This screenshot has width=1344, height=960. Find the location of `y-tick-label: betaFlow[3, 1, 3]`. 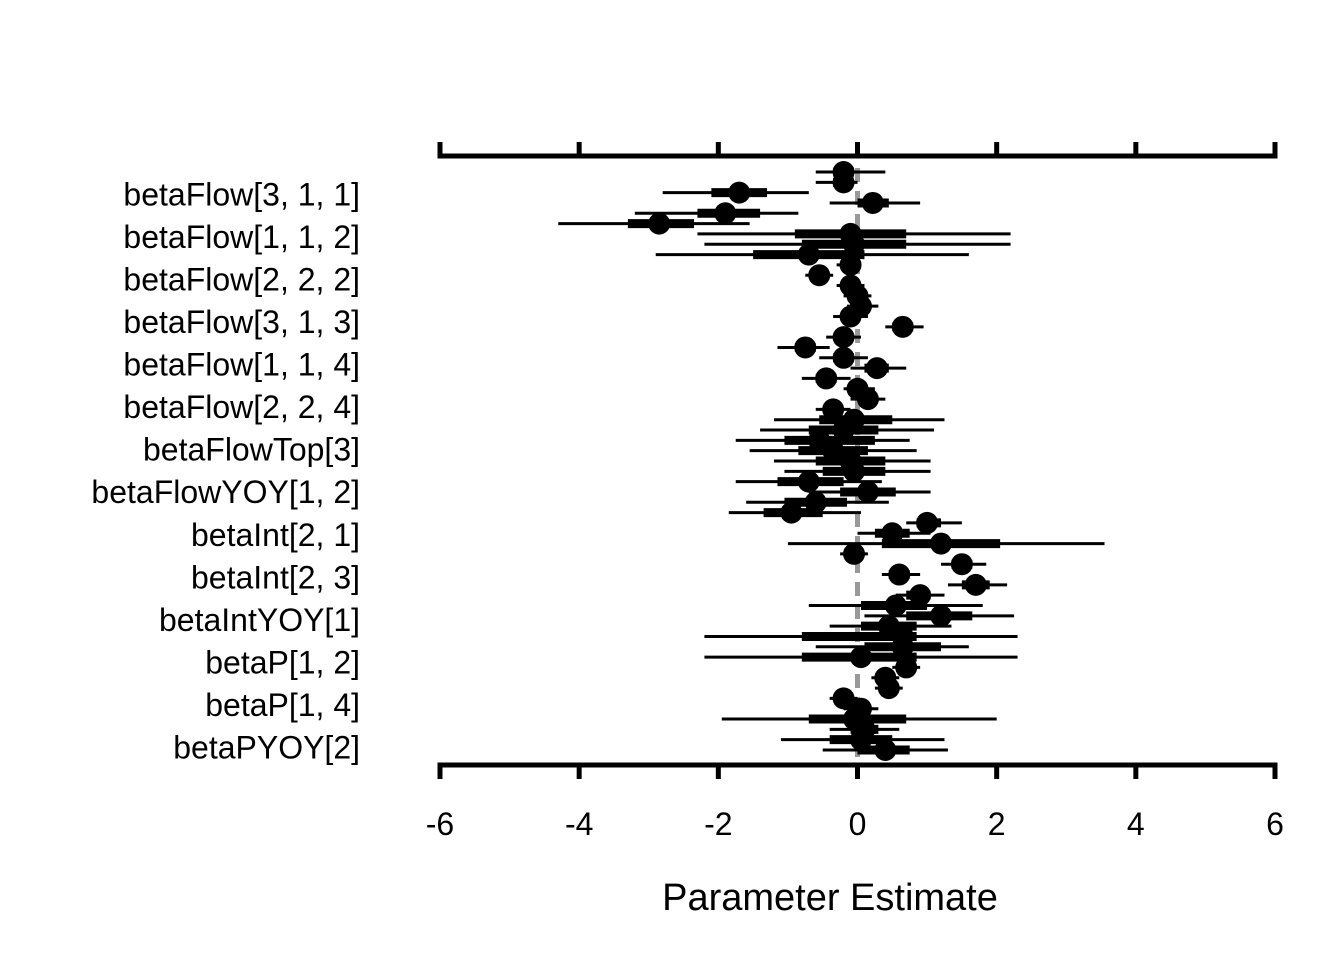

y-tick-label: betaFlow[3, 1, 3] is located at coordinates (241, 322).